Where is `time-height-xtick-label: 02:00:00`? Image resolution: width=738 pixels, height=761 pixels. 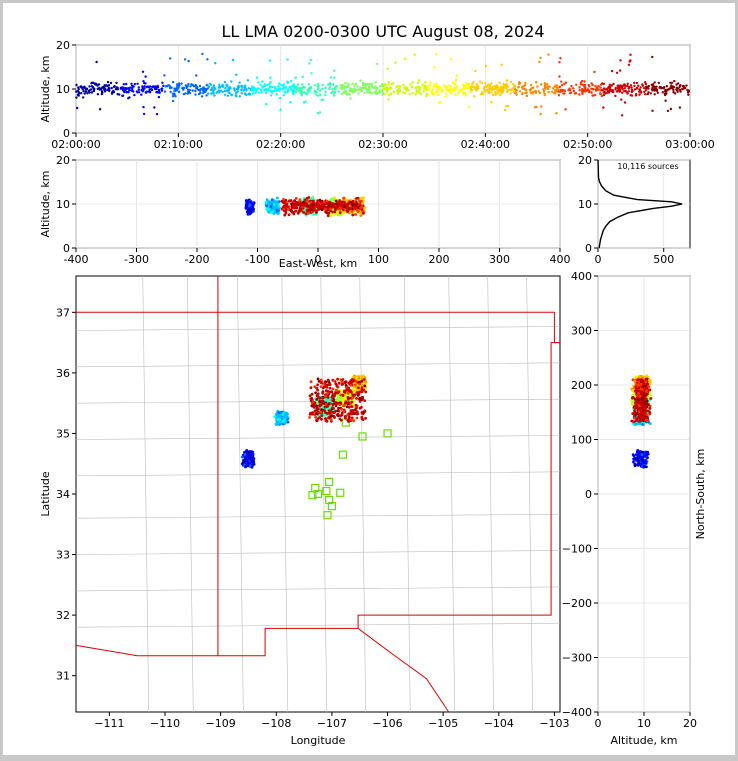 time-height-xtick-label: 02:00:00 is located at coordinates (75, 144).